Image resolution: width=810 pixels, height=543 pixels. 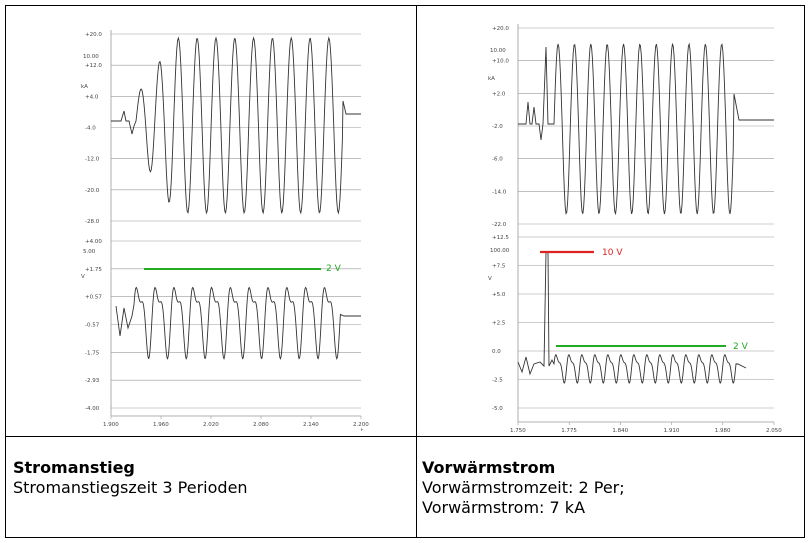 What do you see at coordinates (499, 267) in the screenshot?
I see `y-tick-label: +7.5` at bounding box center [499, 267].